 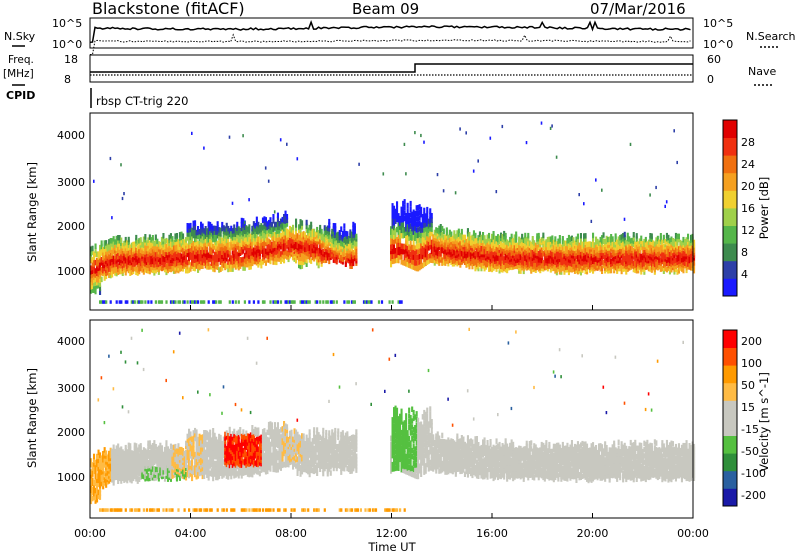 I want to click on freq-unit: [MHz], so click(x=18, y=74).